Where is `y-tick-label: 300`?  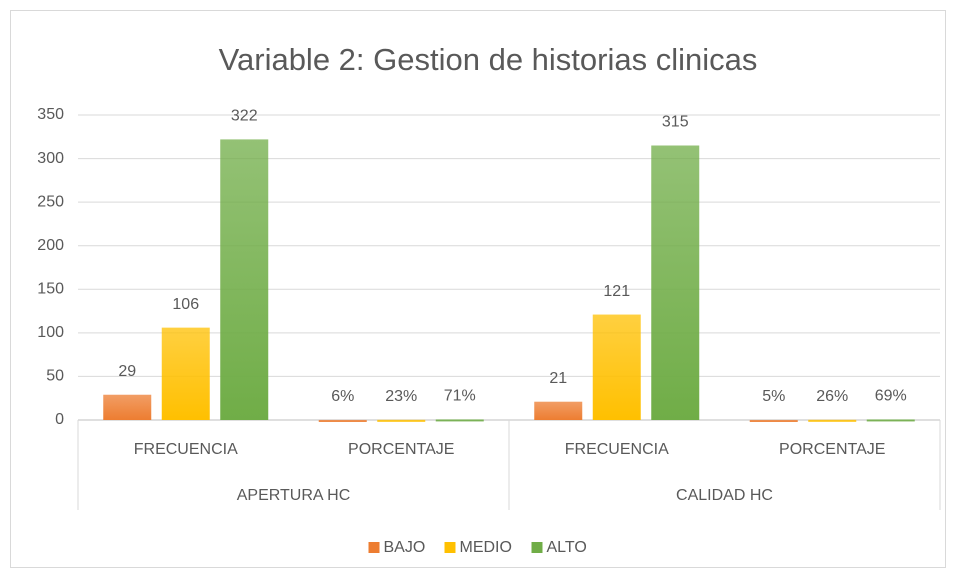 y-tick-label: 300 is located at coordinates (50, 158).